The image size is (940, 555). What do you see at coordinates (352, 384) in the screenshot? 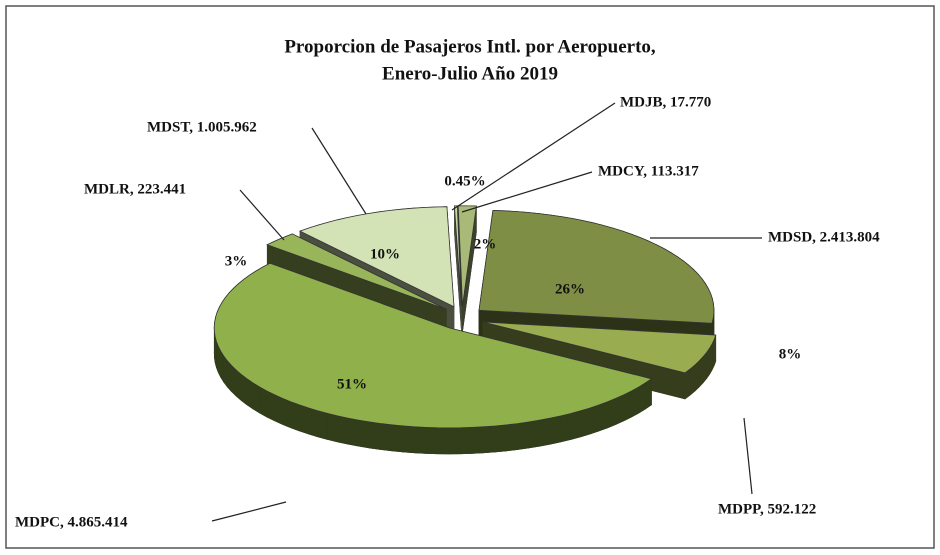
I see `percent-label: 51%` at bounding box center [352, 384].